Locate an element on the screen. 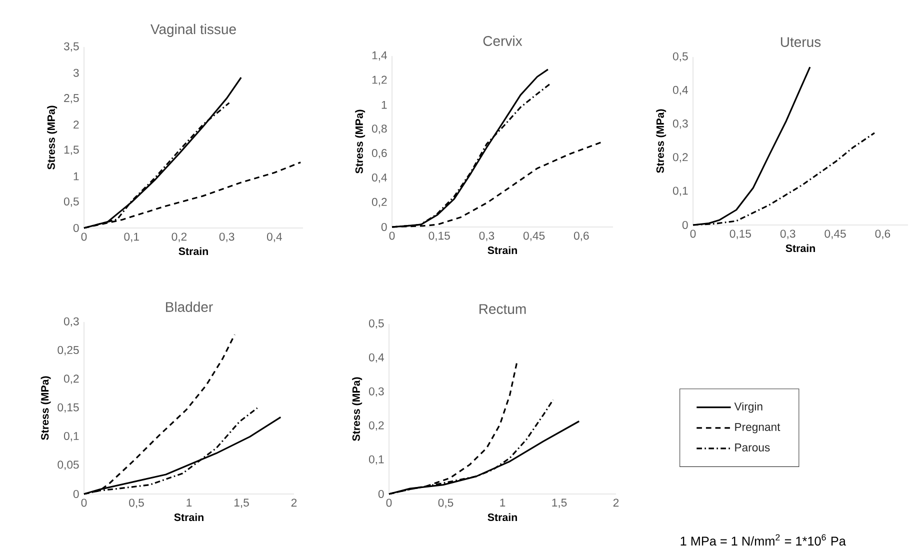  chart-title: Cervix is located at coordinates (502, 41).